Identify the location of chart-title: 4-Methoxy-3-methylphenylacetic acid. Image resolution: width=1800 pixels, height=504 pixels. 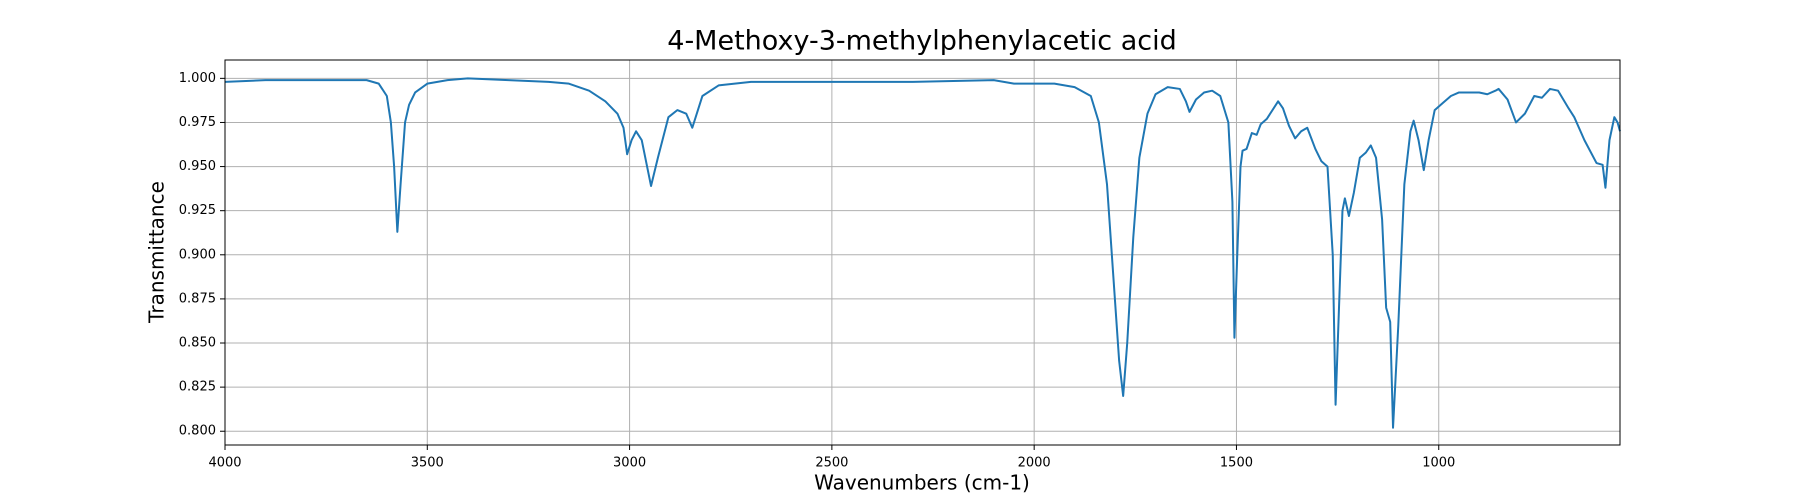
(921, 41).